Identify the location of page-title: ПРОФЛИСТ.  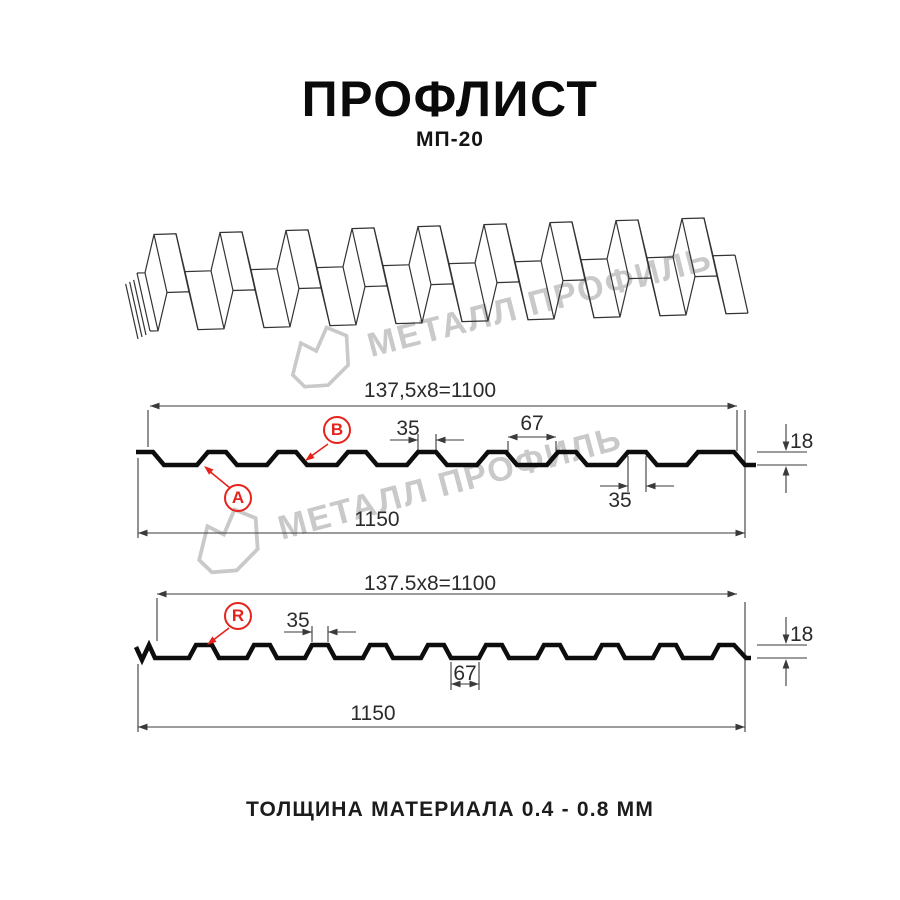
(450, 99).